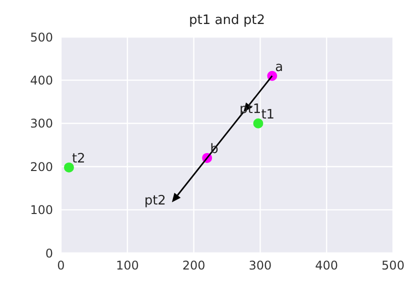 The height and width of the screenshot is (296, 420). I want to click on y-tick-label: 300, so click(41, 123).